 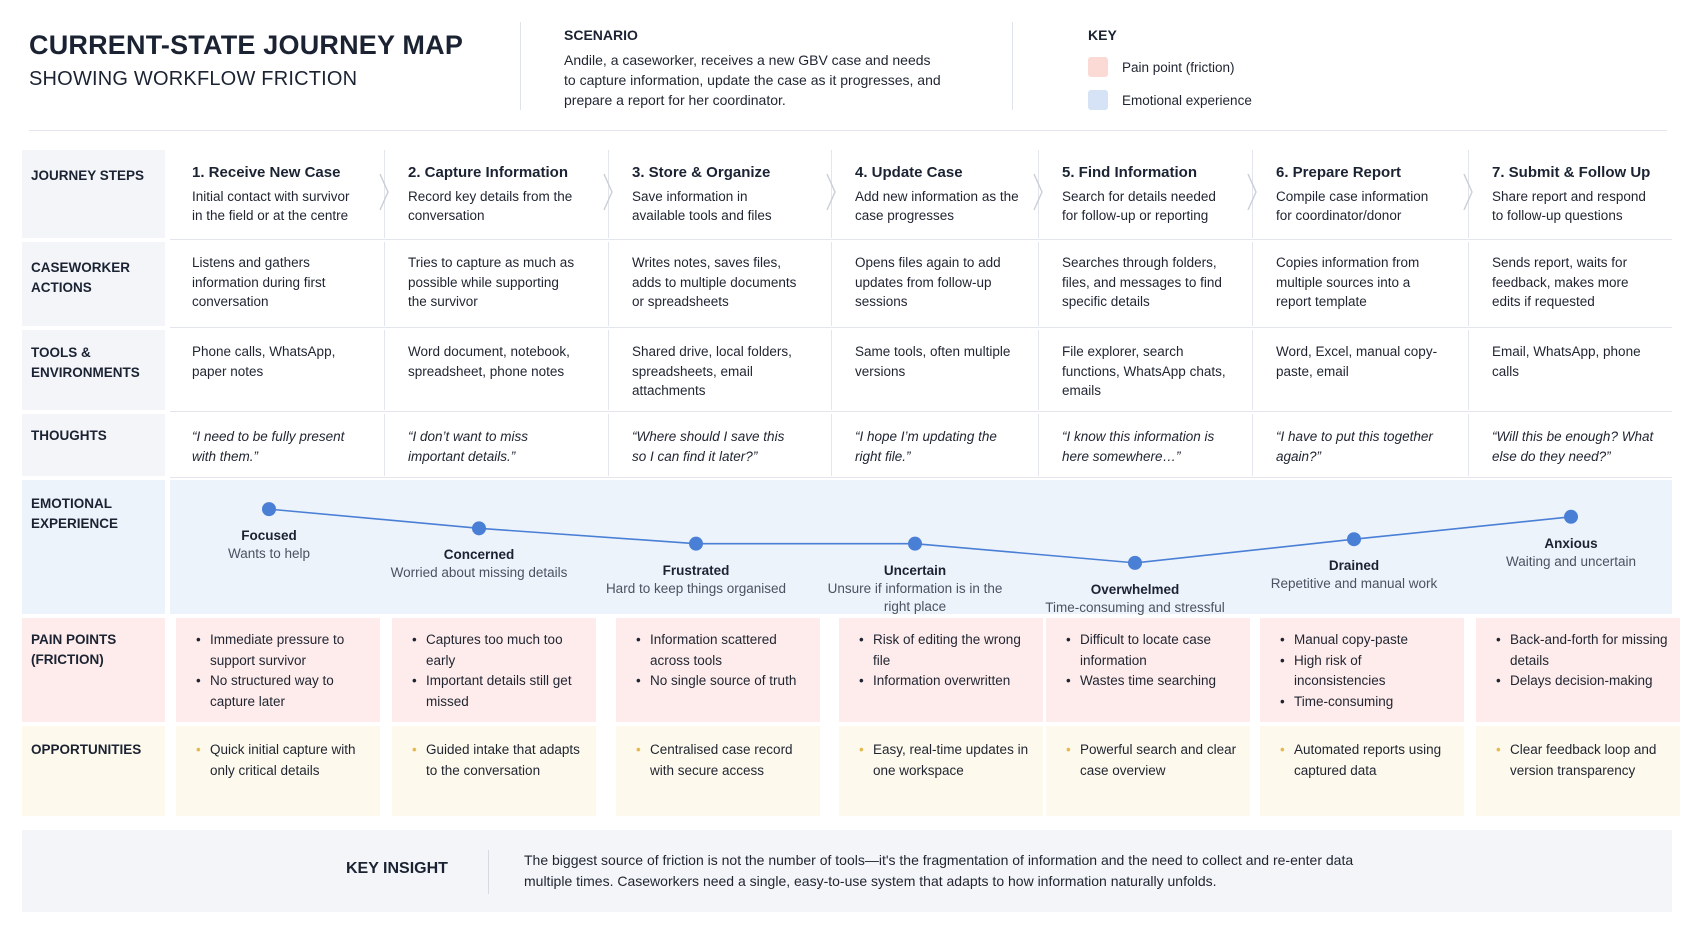 I want to click on emotion-label: Drained Repetitive and manual work, so click(x=1354, y=575).